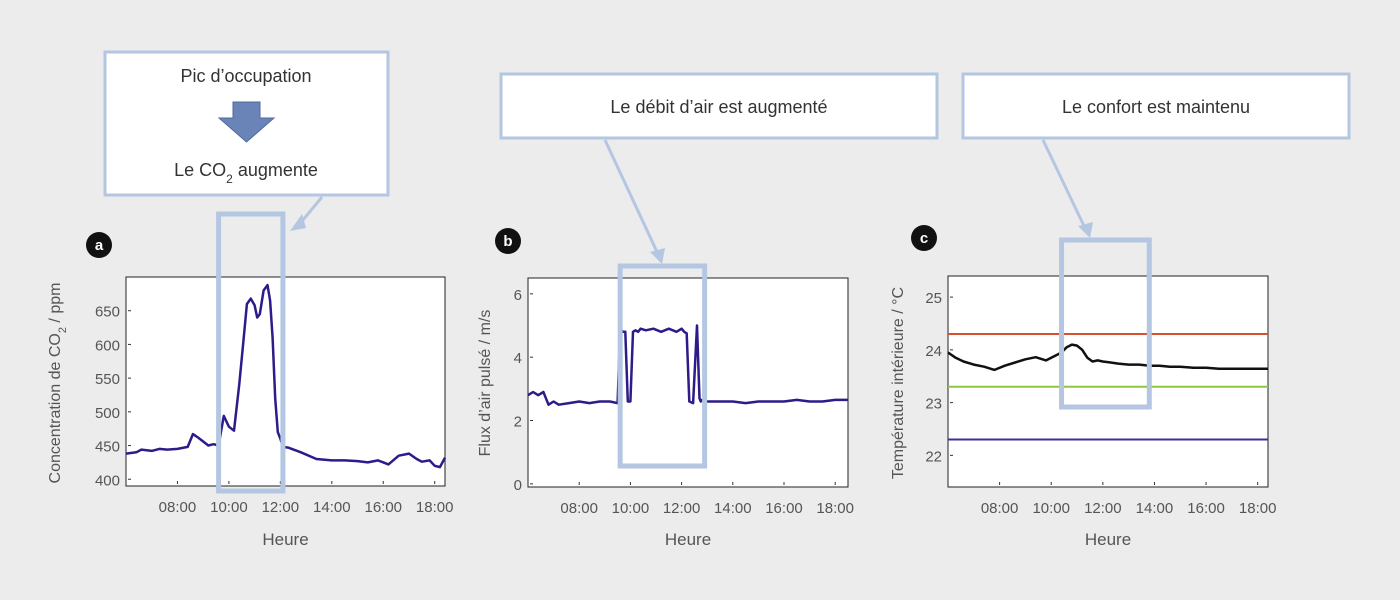  I want to click on x-tick-label-c-0: 08:00, so click(1000, 508).